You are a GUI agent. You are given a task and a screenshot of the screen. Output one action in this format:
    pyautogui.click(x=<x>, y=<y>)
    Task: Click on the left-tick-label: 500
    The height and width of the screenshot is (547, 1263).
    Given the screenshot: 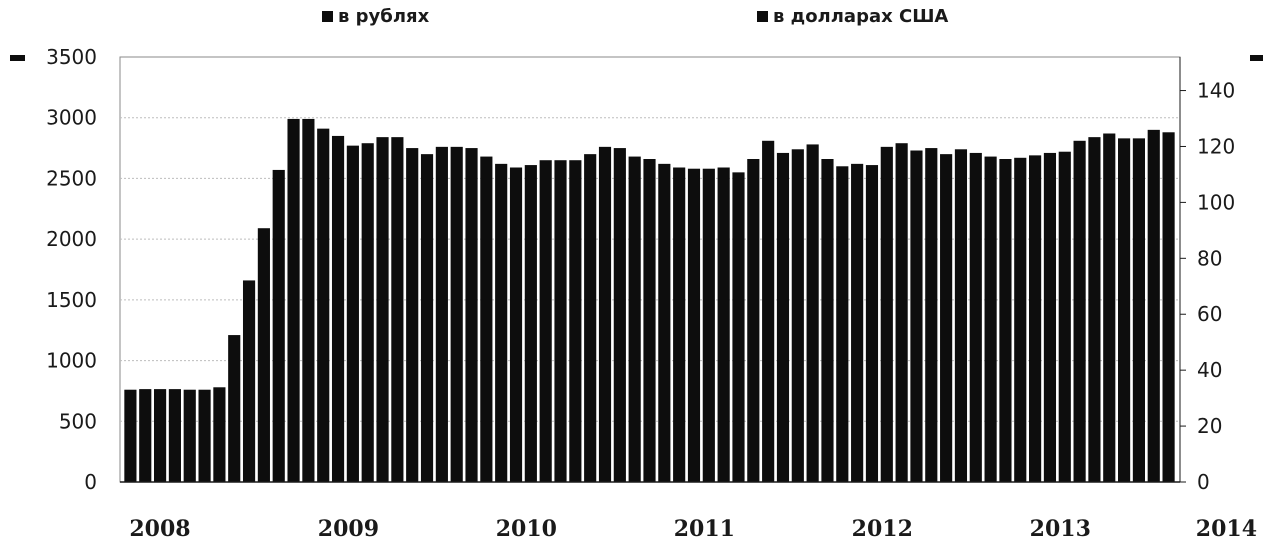 What is the action you would take?
    pyautogui.click(x=78, y=421)
    